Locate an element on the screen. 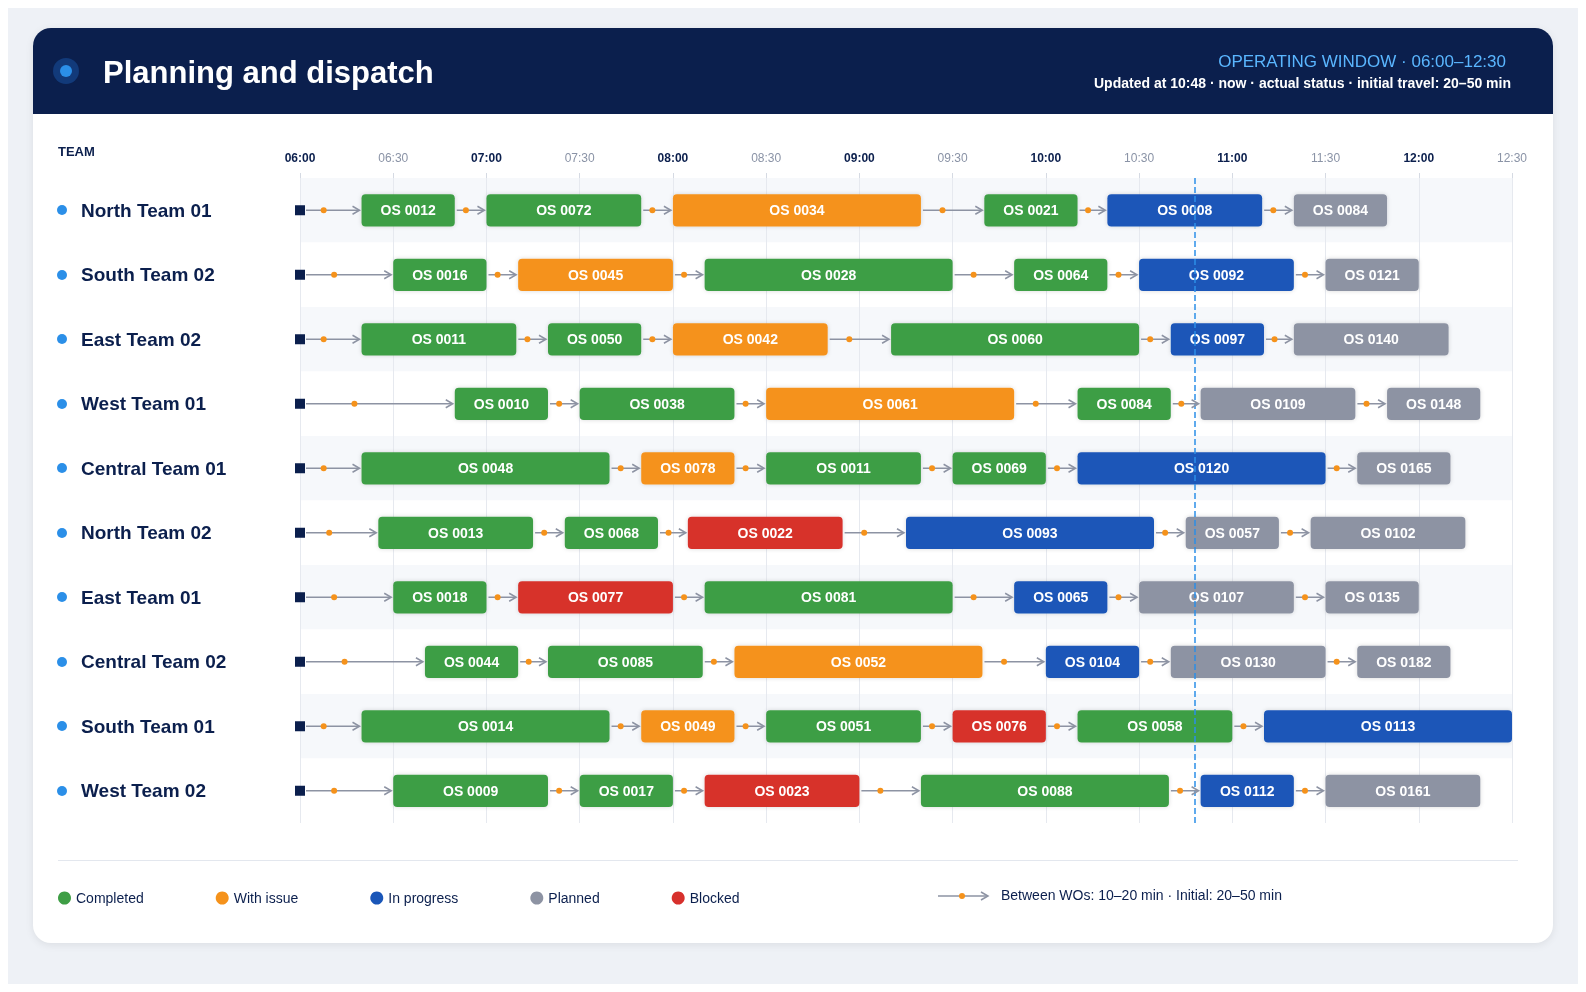  data-label: OS 0008 is located at coordinates (1185, 210).